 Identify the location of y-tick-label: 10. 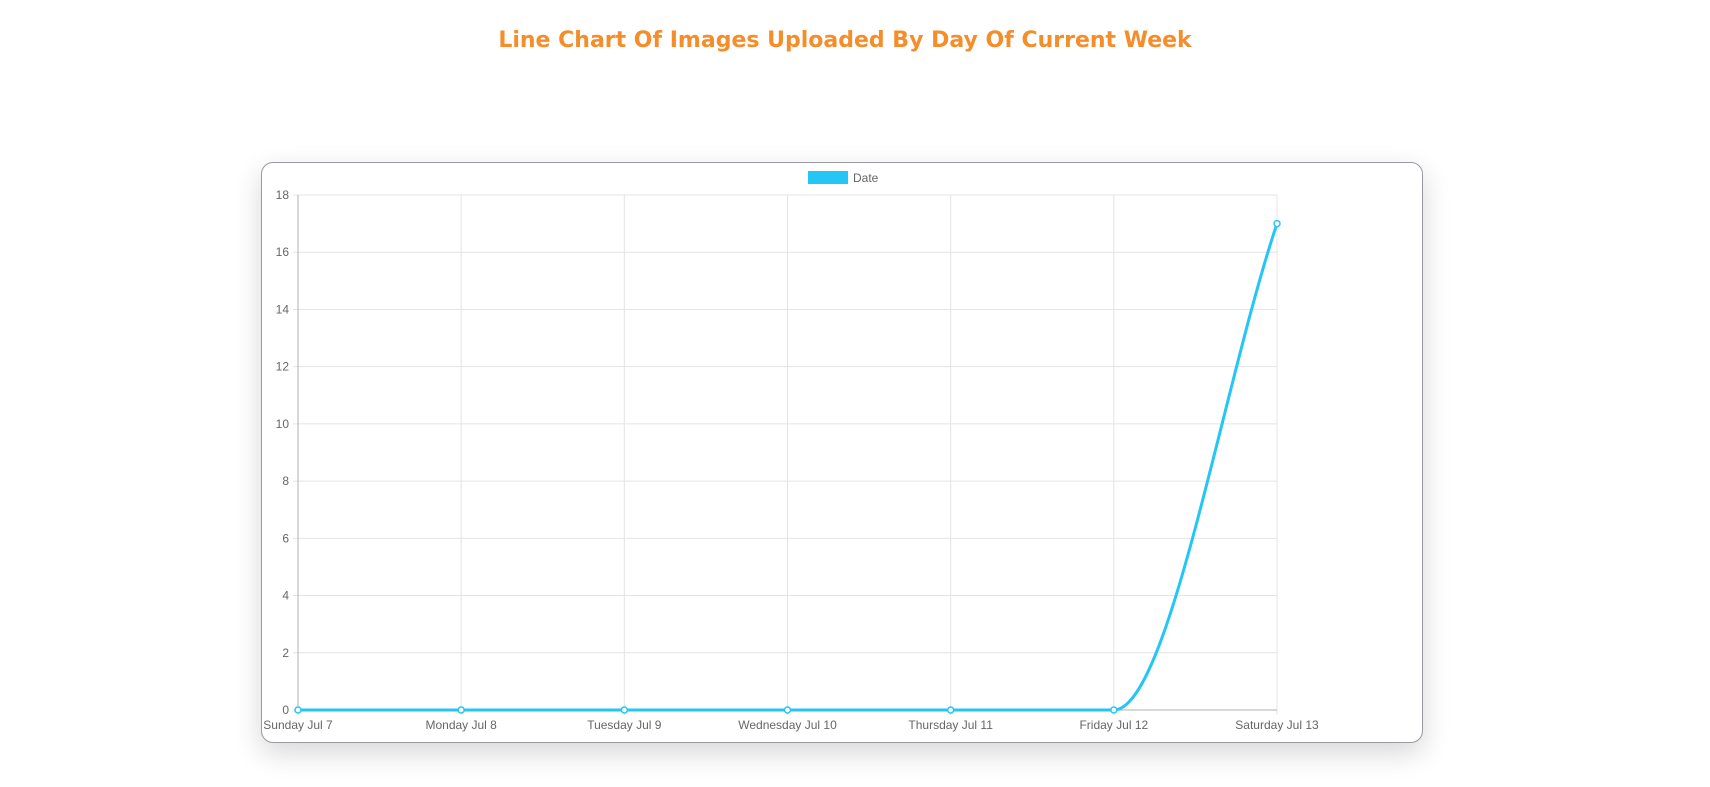
(283, 424).